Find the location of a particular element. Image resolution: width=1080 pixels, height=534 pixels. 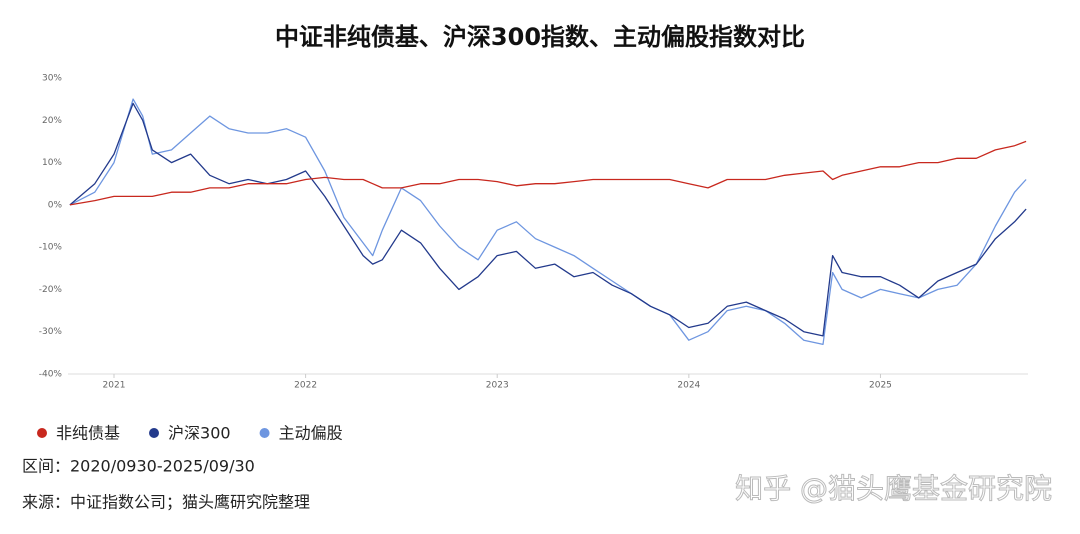

legend-label: 主动偏股 is located at coordinates (311, 433).